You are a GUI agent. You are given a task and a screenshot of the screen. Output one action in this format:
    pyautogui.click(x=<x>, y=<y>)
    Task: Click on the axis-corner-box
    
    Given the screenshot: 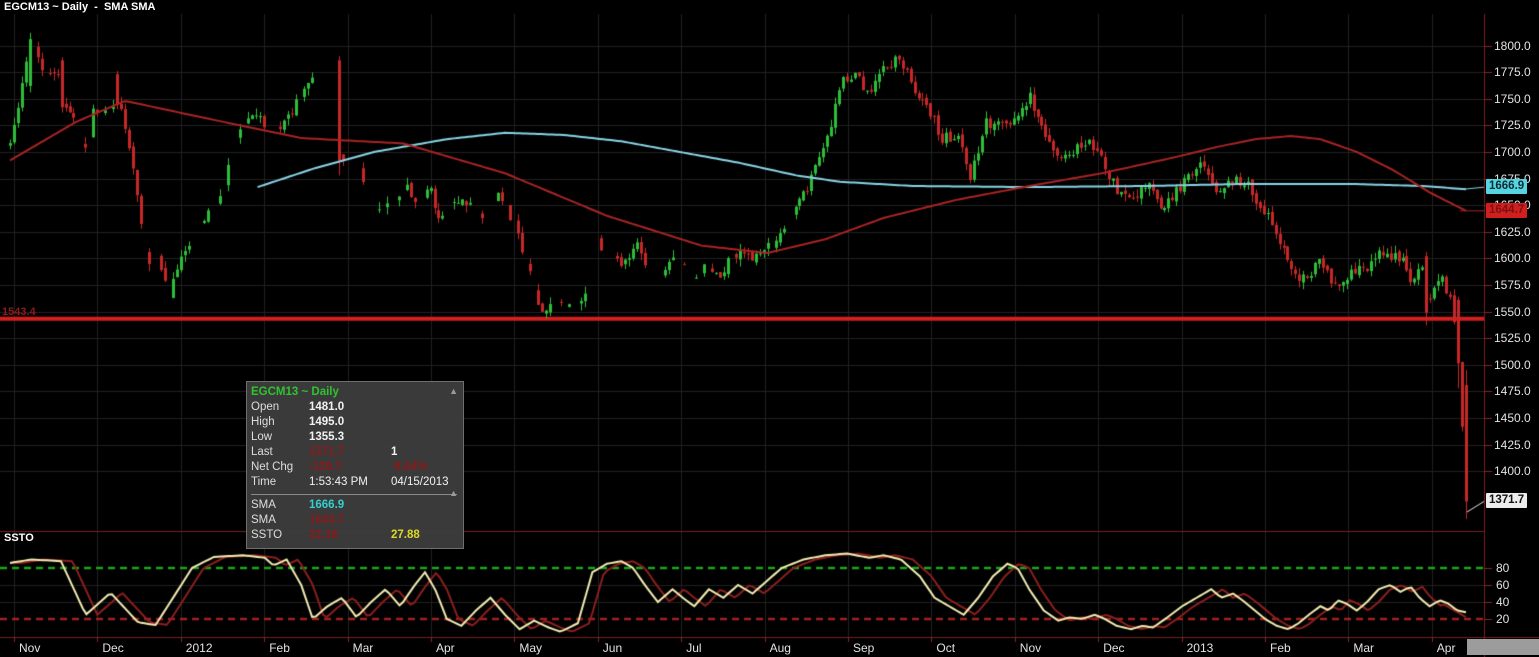 What is the action you would take?
    pyautogui.click(x=1503, y=647)
    